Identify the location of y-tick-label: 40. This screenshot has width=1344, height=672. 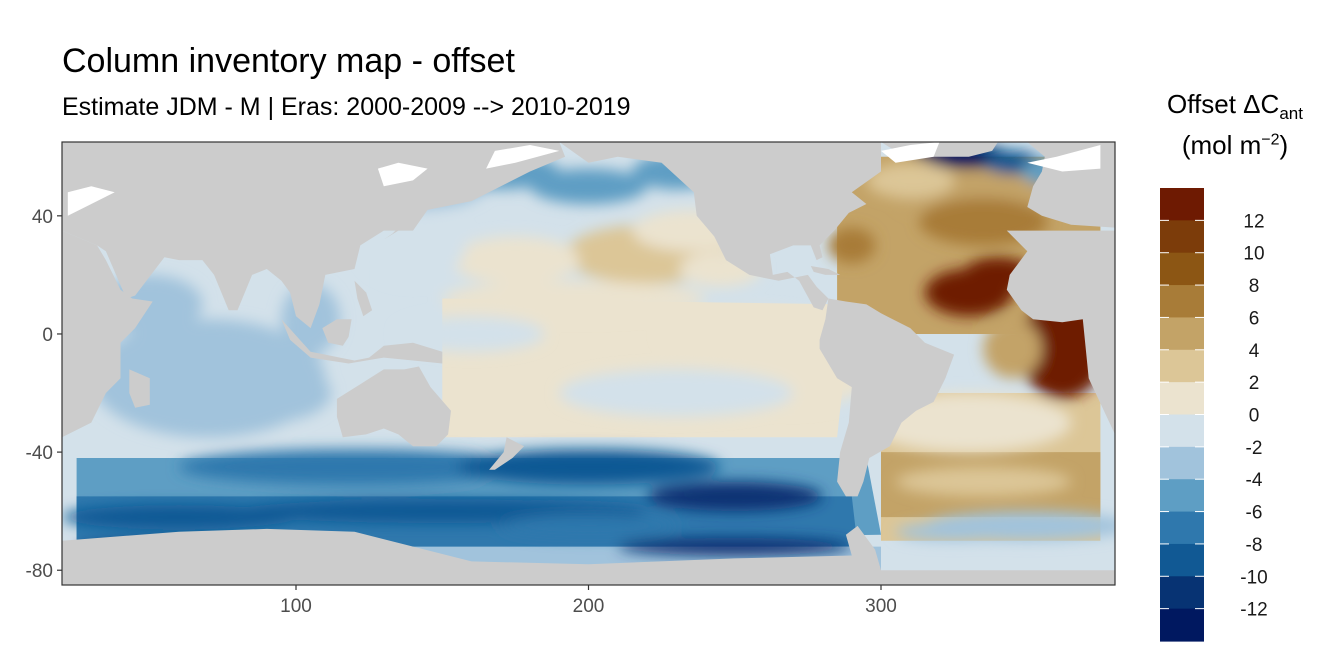
(42, 217).